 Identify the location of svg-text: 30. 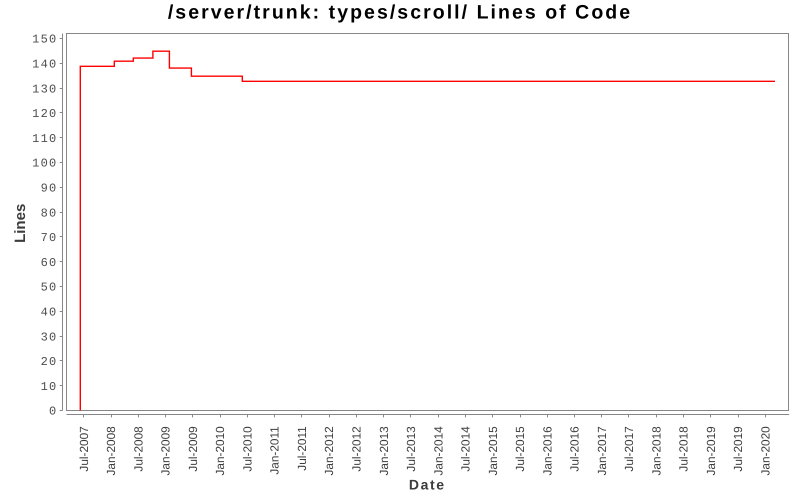
(49, 337).